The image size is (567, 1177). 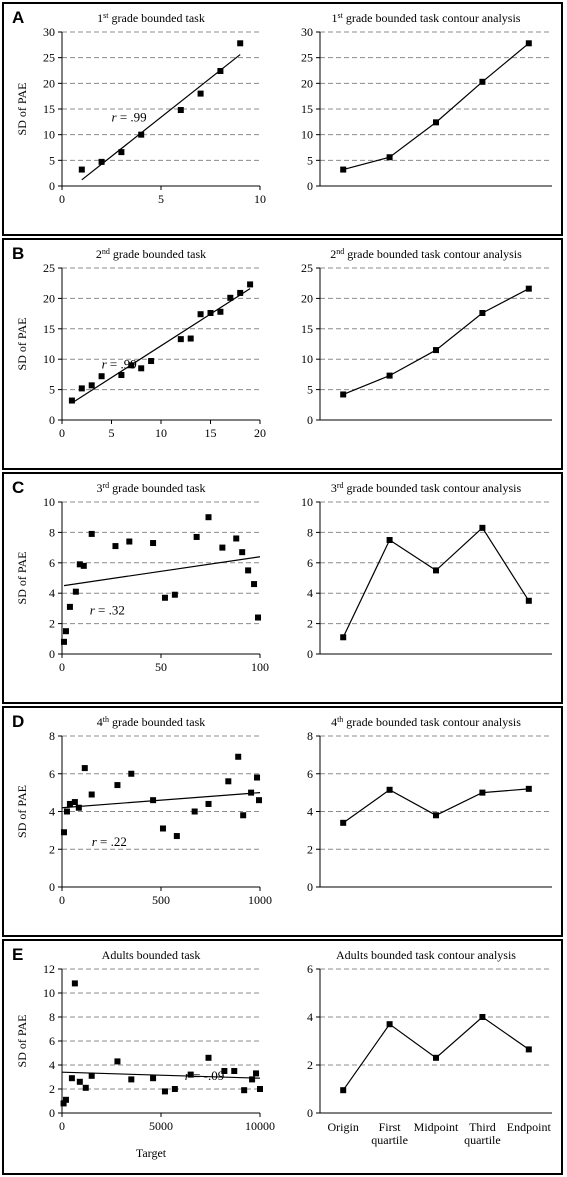 What do you see at coordinates (307, 329) in the screenshot?
I see `y-tick-label: 15` at bounding box center [307, 329].